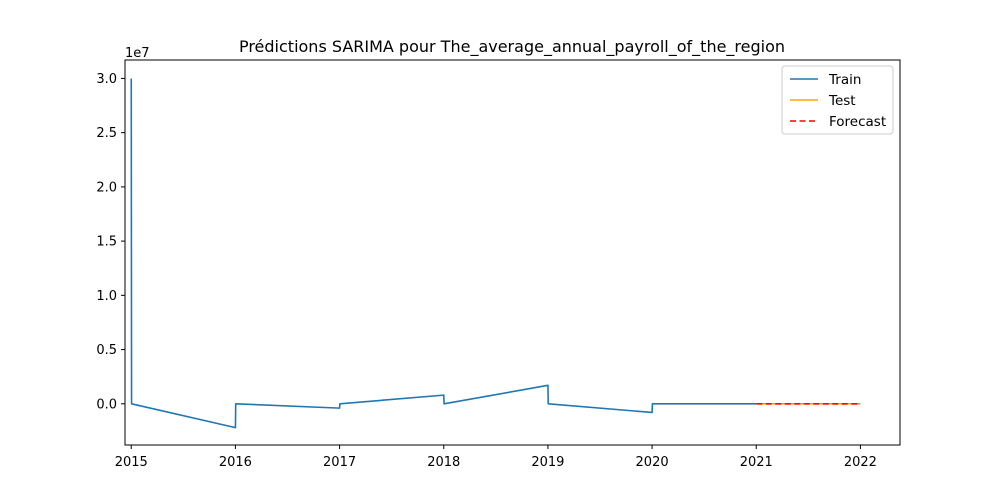 Image resolution: width=1000 pixels, height=500 pixels. Describe the element at coordinates (235, 462) in the screenshot. I see `x-tick-label: 2016` at that location.